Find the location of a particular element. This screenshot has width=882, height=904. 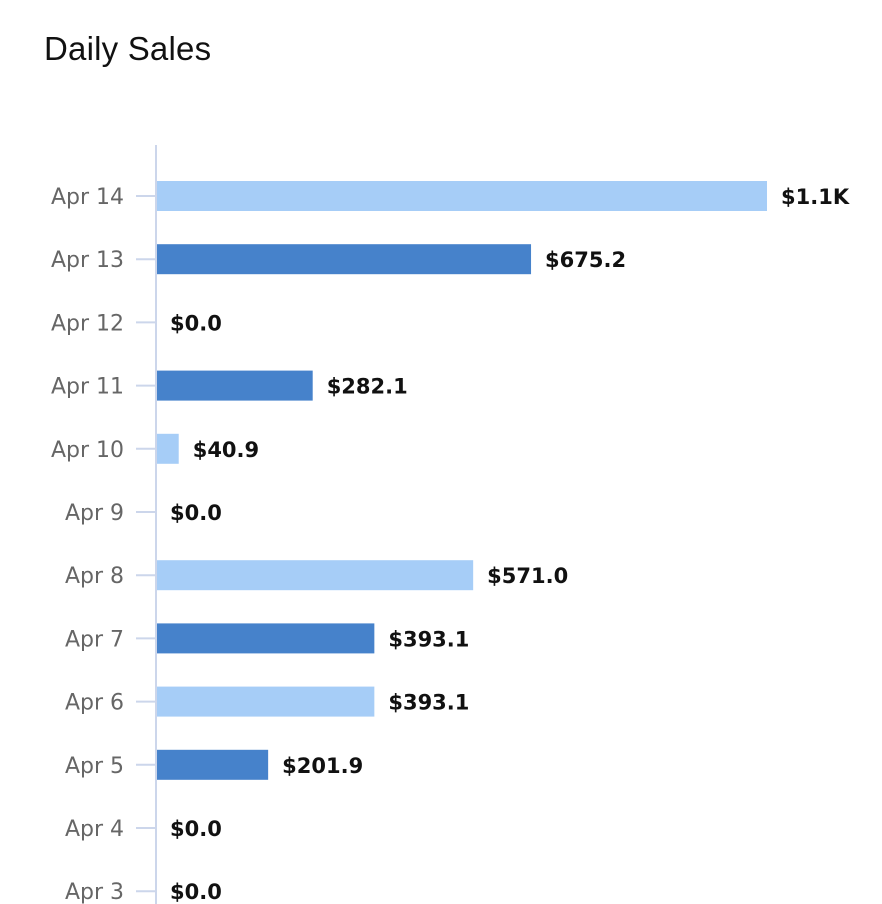

y-axis-label: Apr 10 is located at coordinates (87, 450).